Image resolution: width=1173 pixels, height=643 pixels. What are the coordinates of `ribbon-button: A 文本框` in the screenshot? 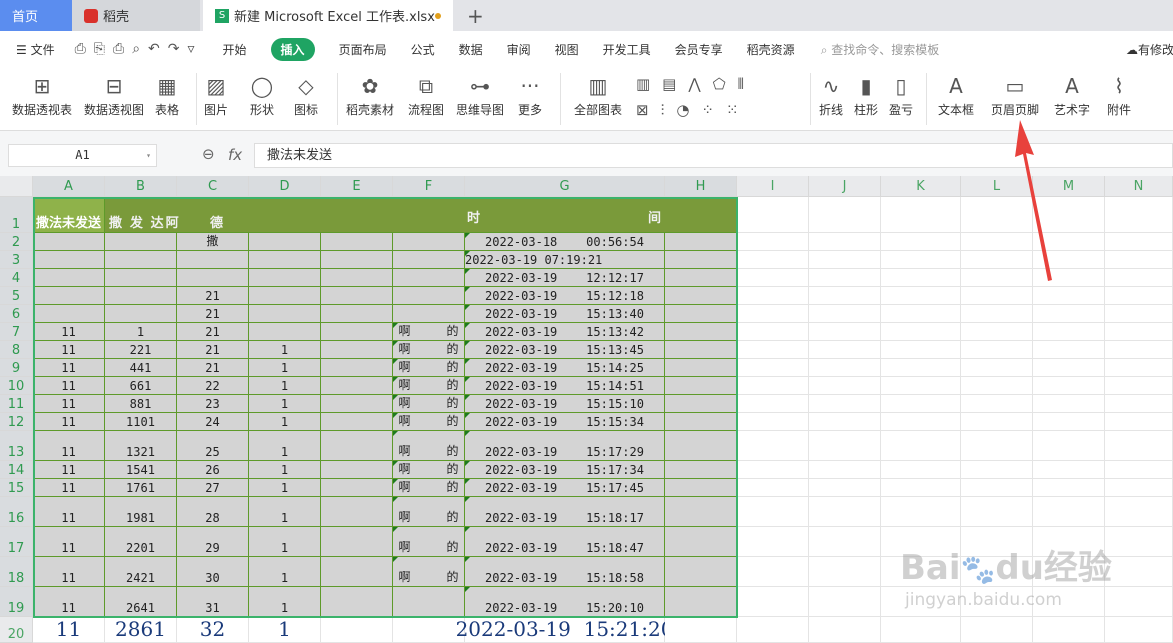 It's located at (956, 94).